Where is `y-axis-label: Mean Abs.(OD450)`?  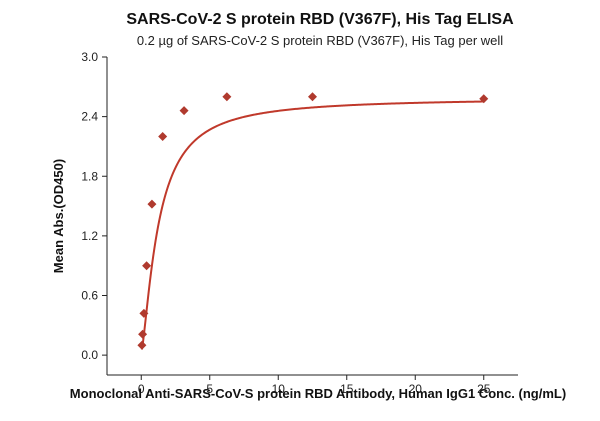 y-axis-label: Mean Abs.(OD450) is located at coordinates (58, 216).